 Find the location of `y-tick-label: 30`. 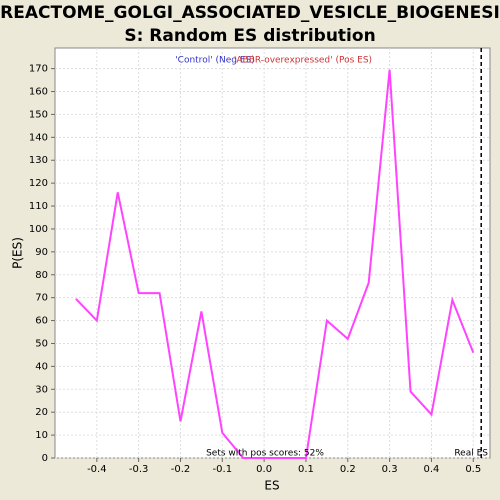

y-tick-label: 30 is located at coordinates (41, 389).